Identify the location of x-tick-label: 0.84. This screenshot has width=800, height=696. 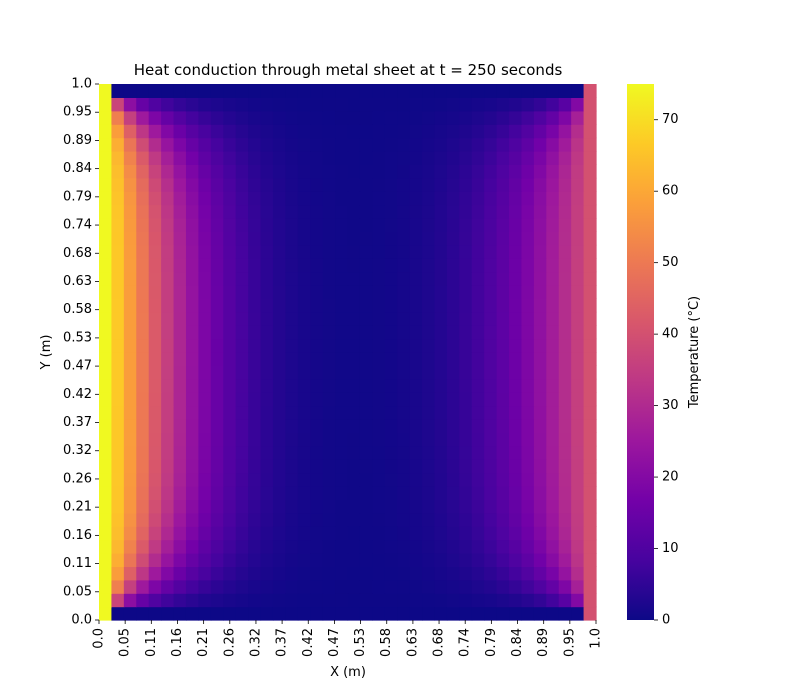
(517, 642).